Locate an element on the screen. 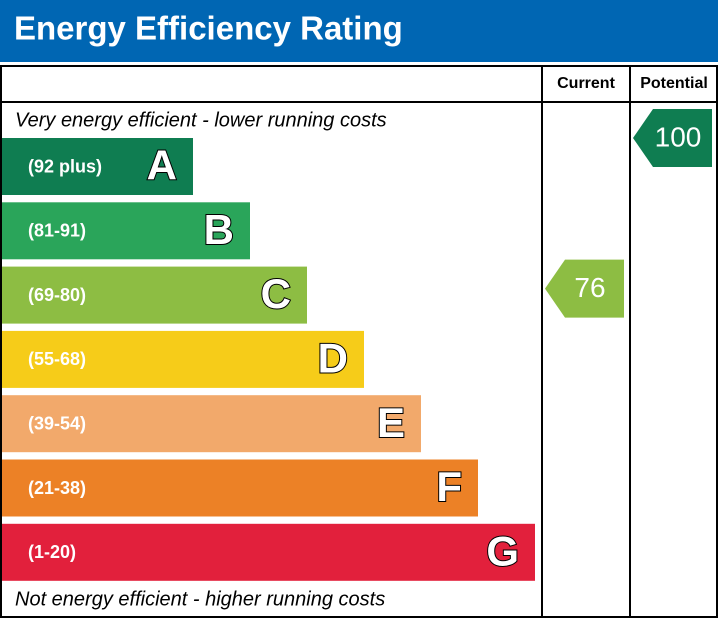  band-letter: C is located at coordinates (276, 293).